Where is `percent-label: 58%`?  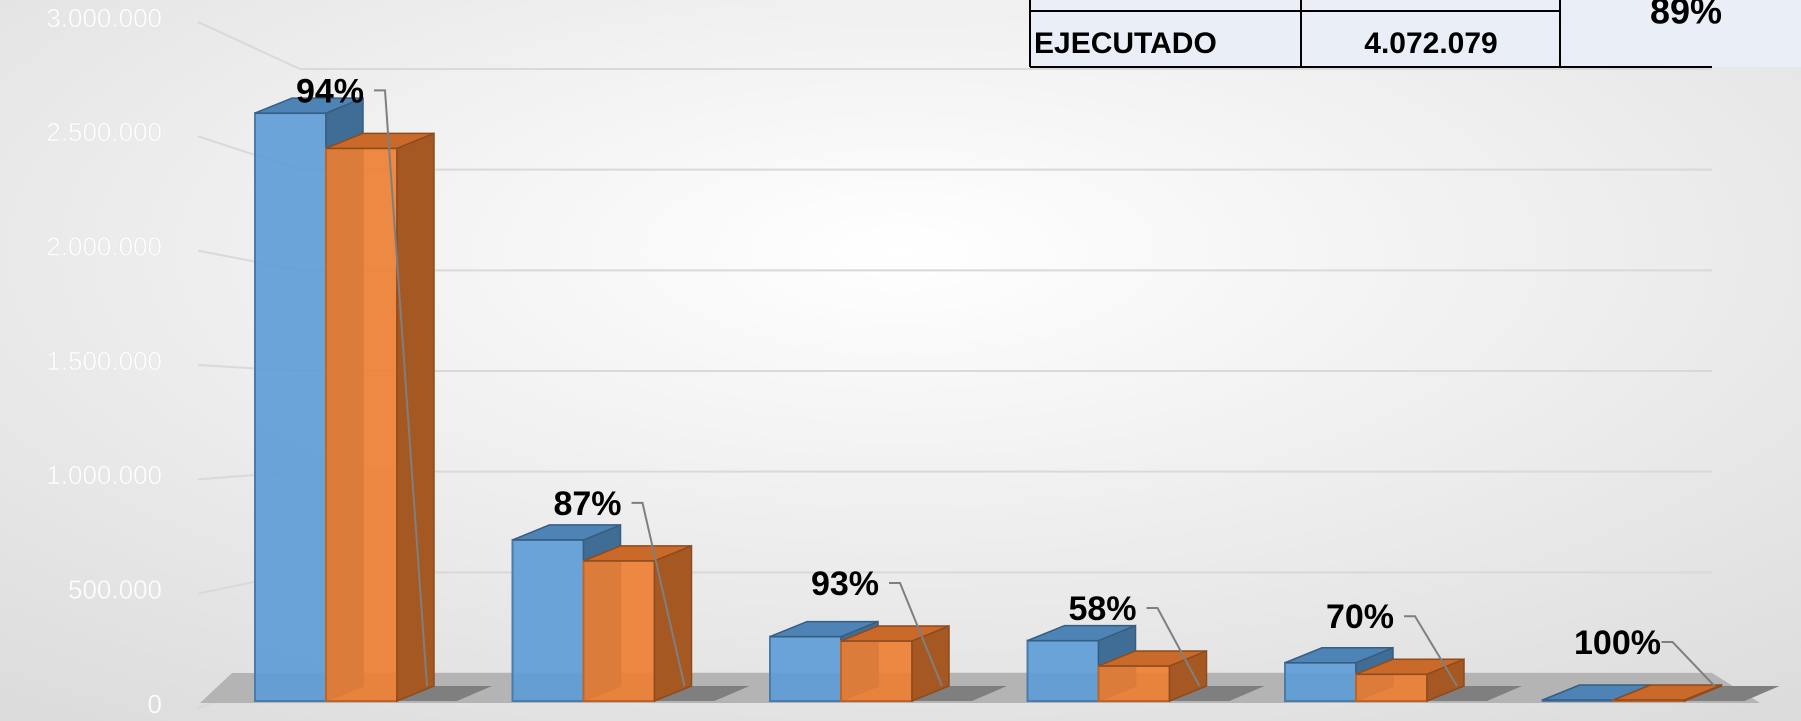
percent-label: 58% is located at coordinates (1102, 609).